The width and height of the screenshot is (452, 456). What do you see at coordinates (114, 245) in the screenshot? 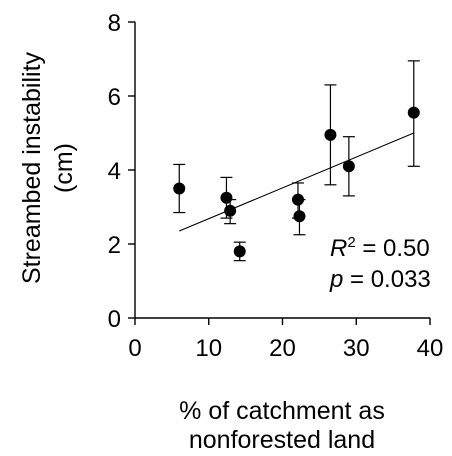
I see `y-tick-label: 2` at bounding box center [114, 245].